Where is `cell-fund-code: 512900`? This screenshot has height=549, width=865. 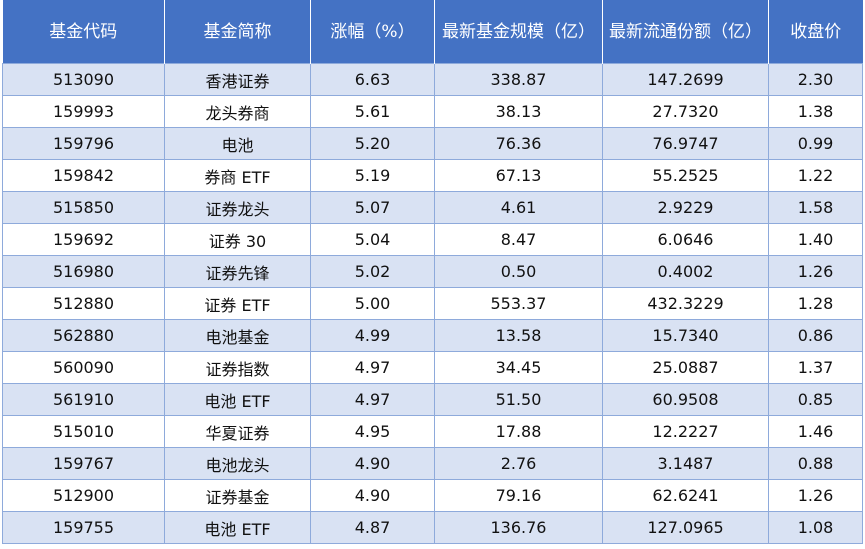
cell-fund-code: 512900 is located at coordinates (83, 495).